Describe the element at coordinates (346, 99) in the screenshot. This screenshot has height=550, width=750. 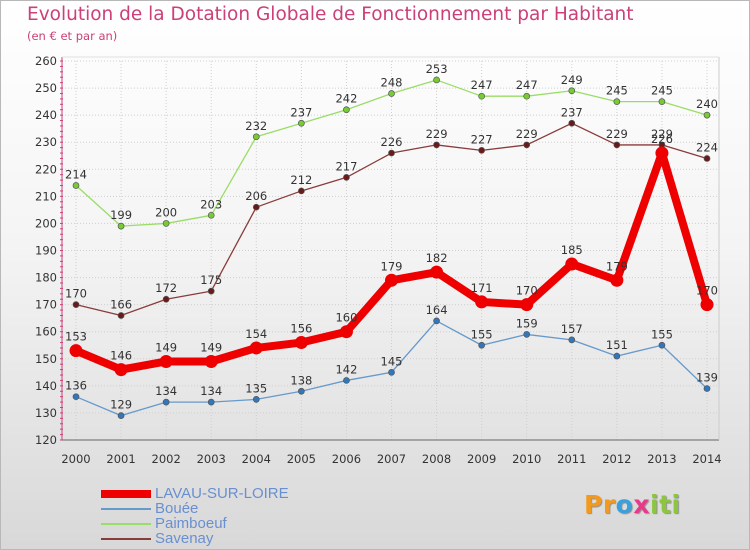
I see `data-label-paimboeuf: 242` at that location.